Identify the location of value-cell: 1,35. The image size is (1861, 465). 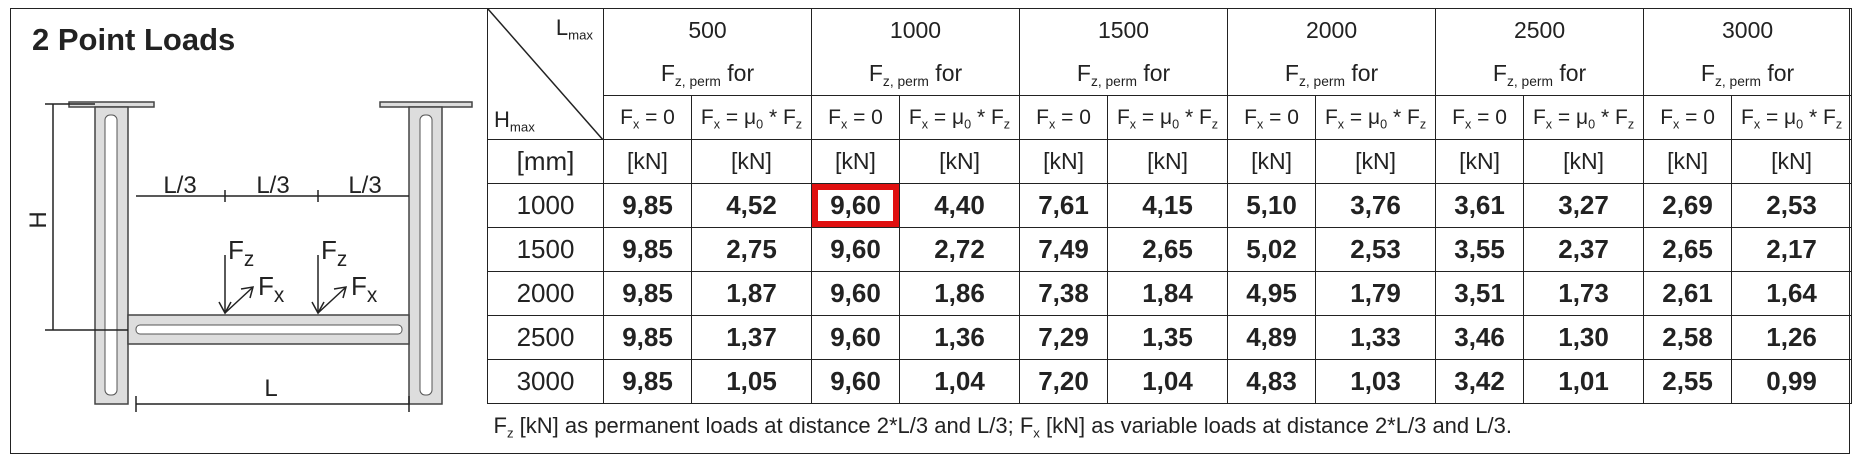
(1168, 337).